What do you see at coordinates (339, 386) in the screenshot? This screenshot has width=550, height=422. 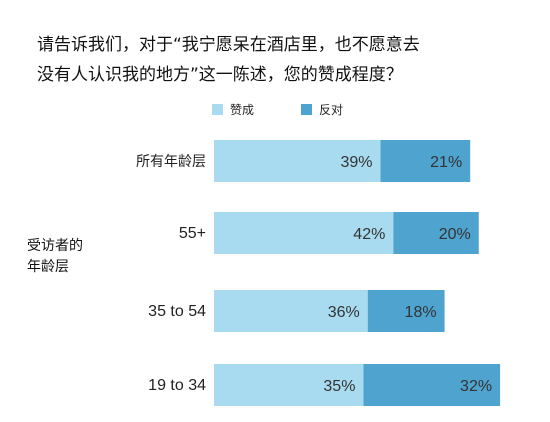 I see `value-label-agree-4: 35%` at bounding box center [339, 386].